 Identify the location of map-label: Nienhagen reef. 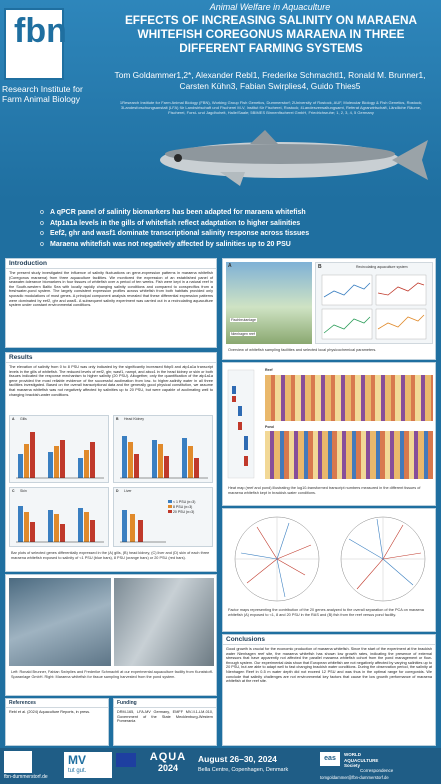
(243, 334).